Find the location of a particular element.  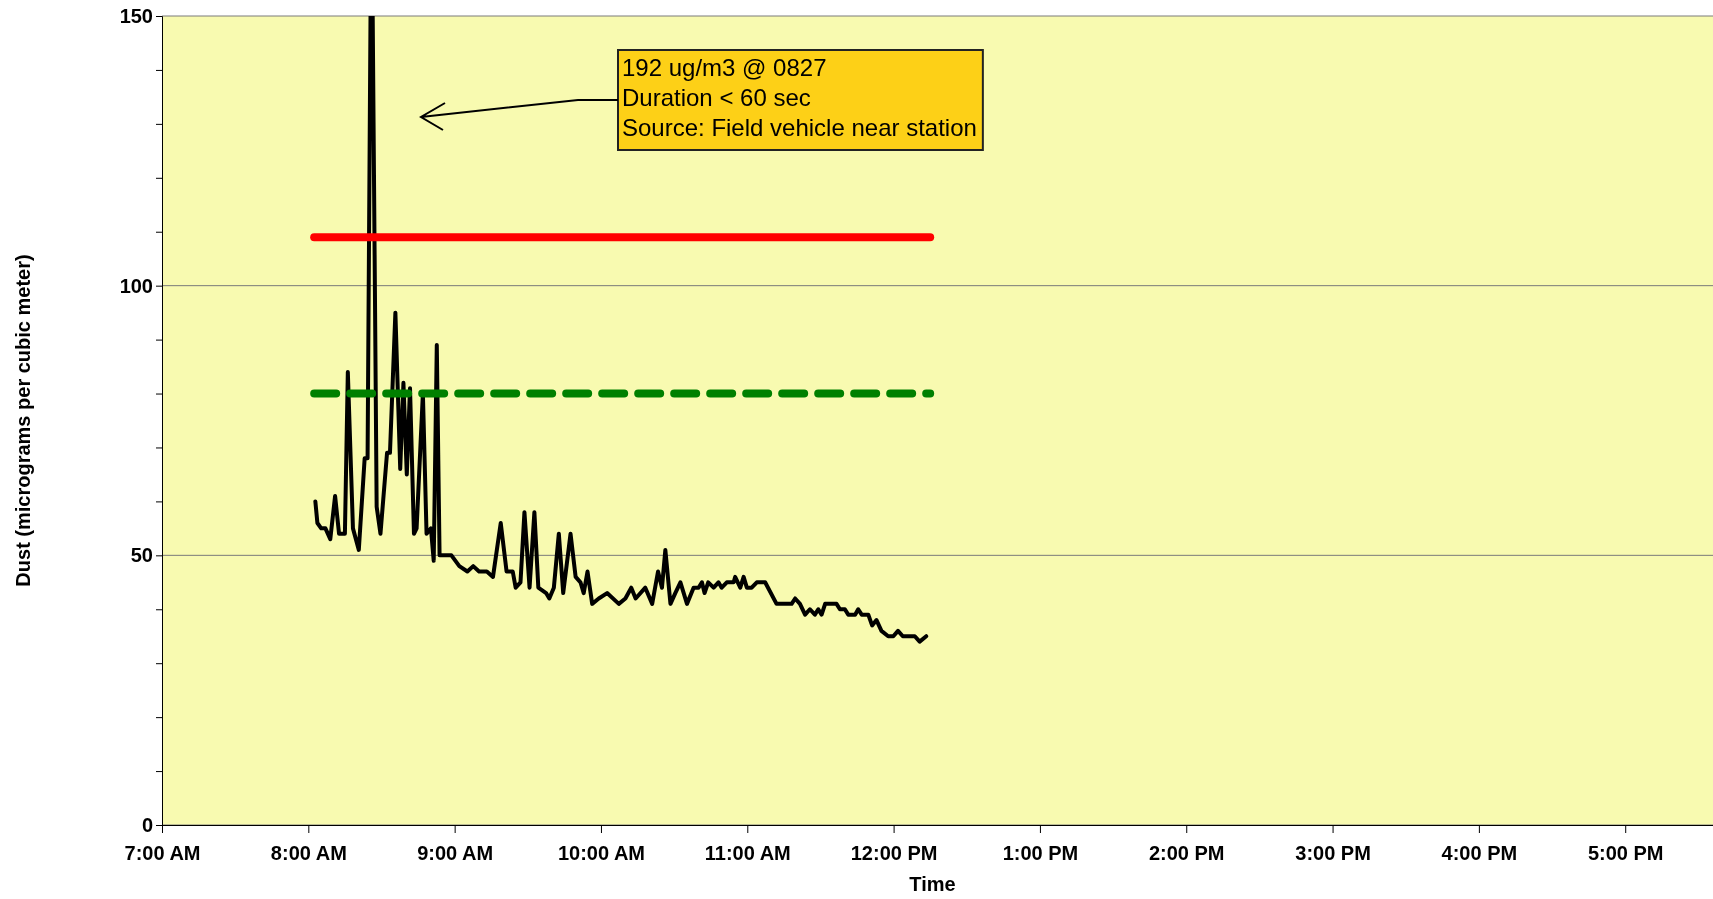

x-tick-label: 10:00 AM is located at coordinates (601, 853).